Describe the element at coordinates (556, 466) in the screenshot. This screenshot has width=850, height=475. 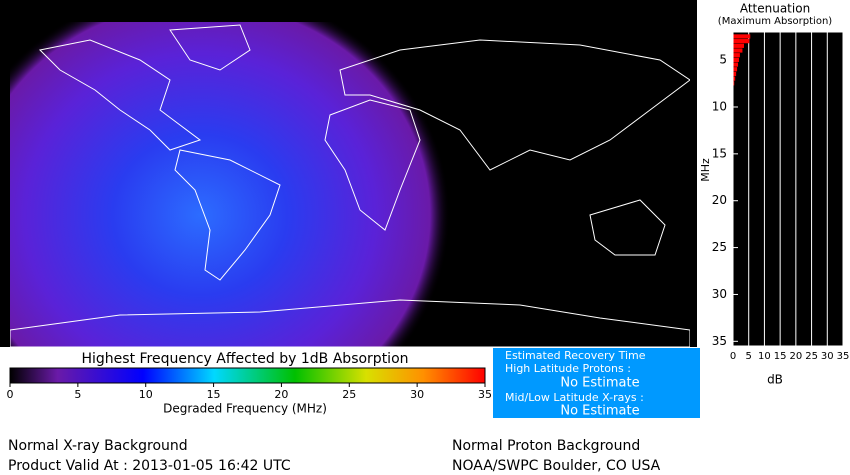
I see `footer-text: NOAA/SWPC Boulder, CO USA` at that location.